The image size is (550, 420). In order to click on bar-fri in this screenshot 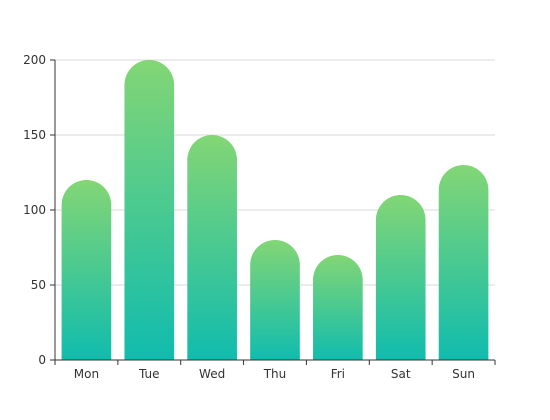, I will do `click(338, 307)`.